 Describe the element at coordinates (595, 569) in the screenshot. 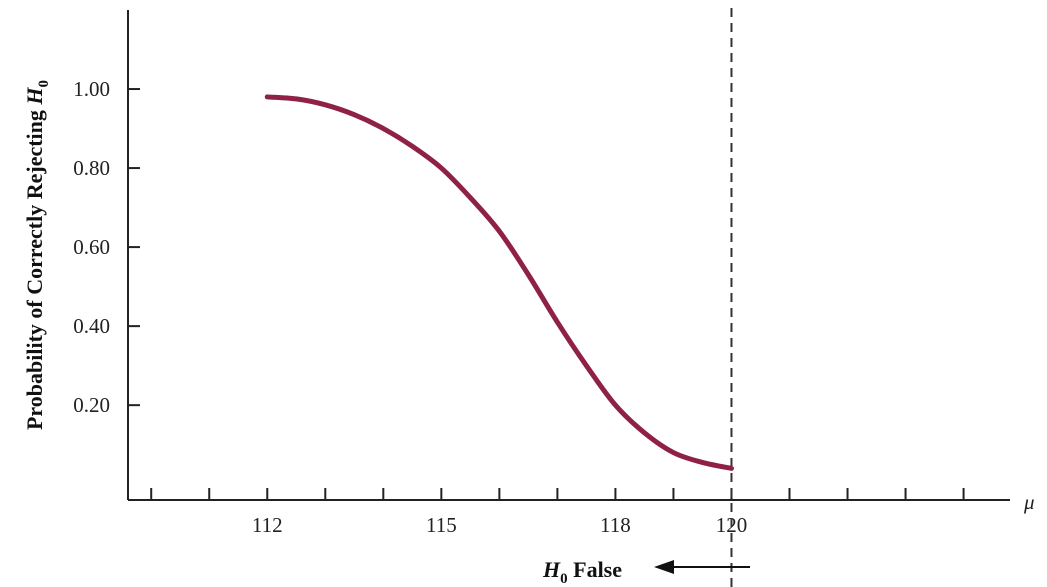

I see `annotation-text: False` at that location.